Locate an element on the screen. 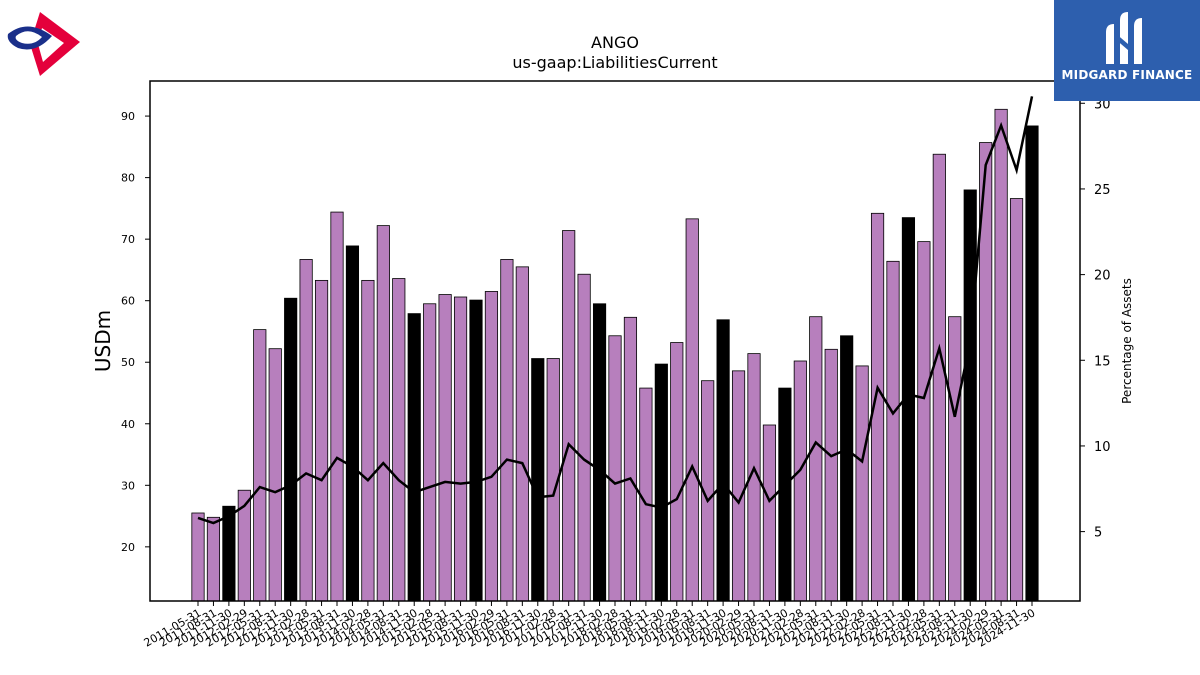 The width and height of the screenshot is (1200, 675). y-tick-label: 80 is located at coordinates (128, 178).